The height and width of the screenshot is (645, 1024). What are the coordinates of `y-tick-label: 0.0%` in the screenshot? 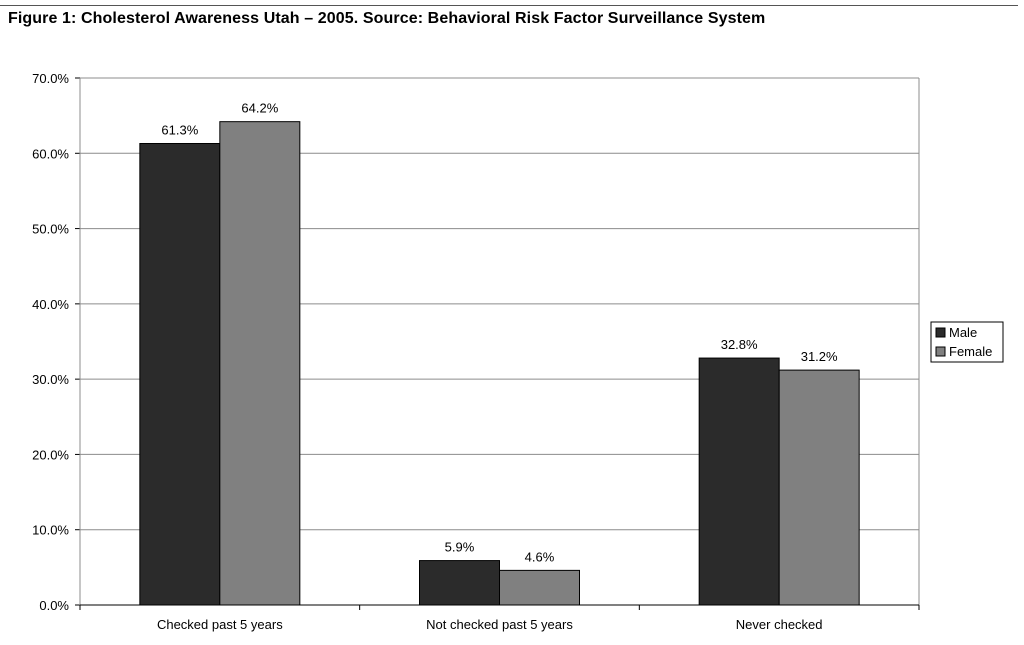 It's located at (54, 605).